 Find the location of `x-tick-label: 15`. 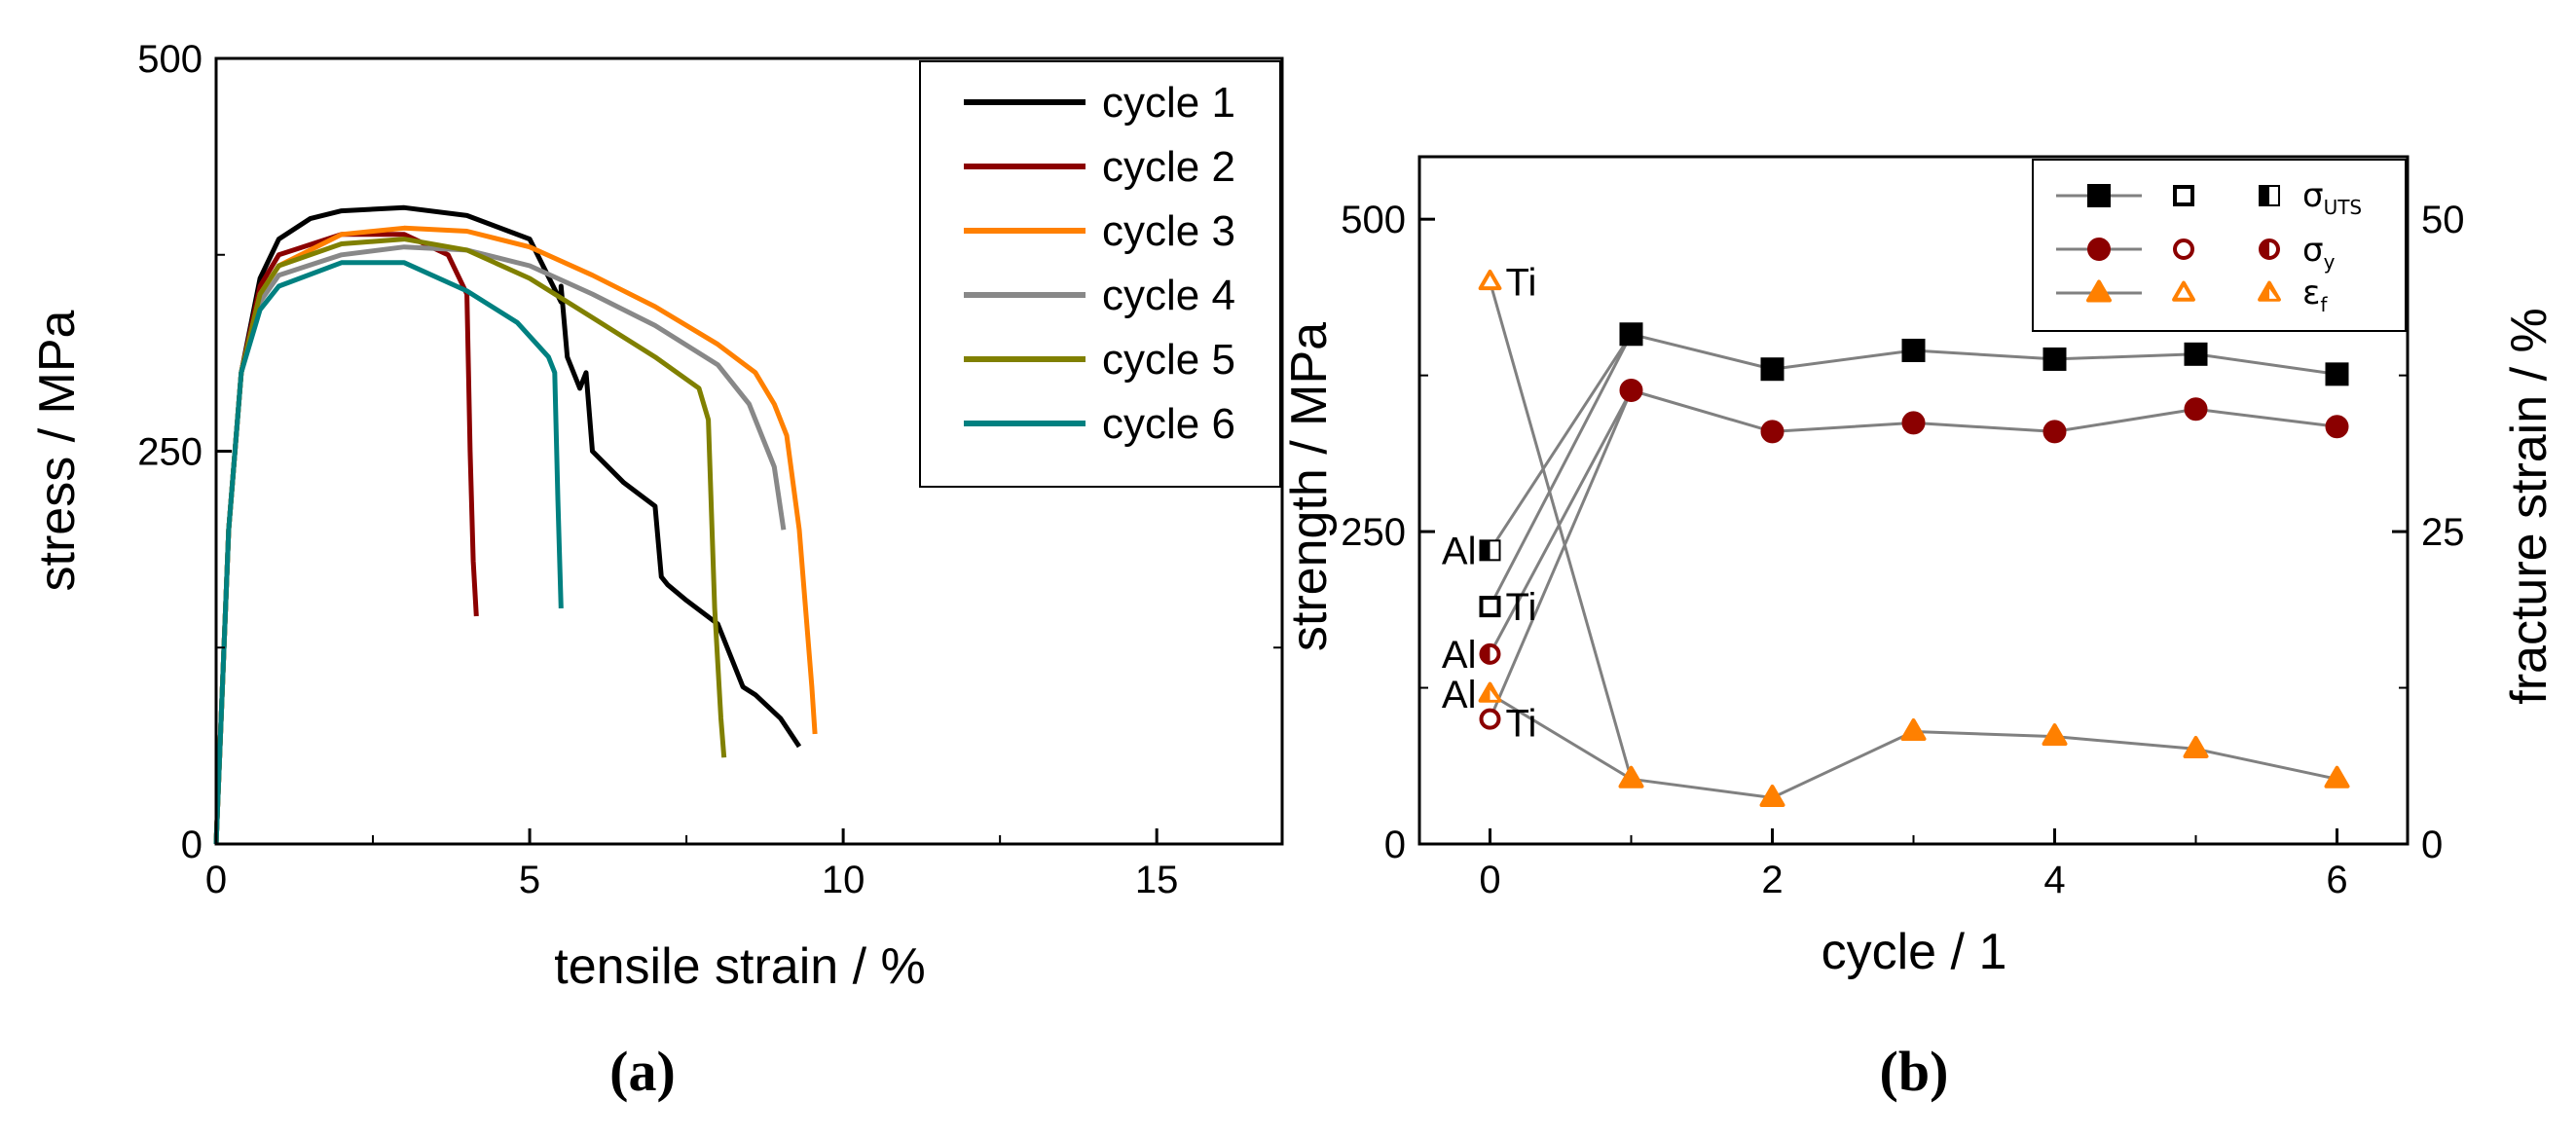

x-tick-label: 15 is located at coordinates (1157, 880).